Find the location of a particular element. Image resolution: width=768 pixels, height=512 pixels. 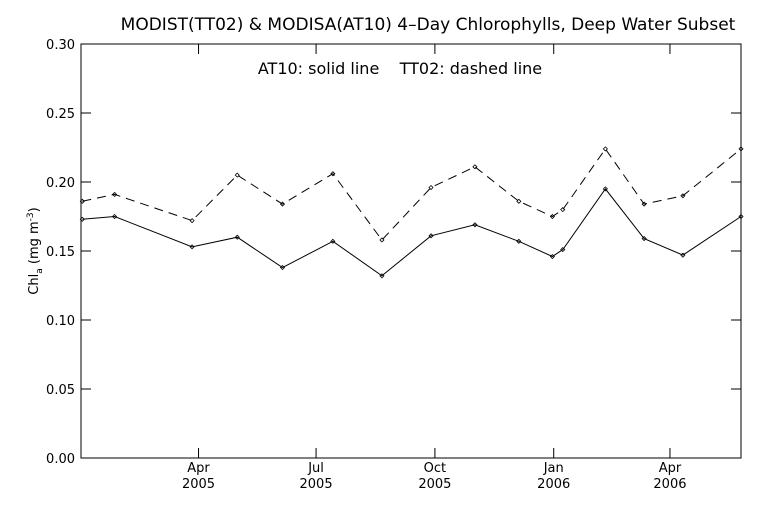

y-tick-label: 0.10 is located at coordinates (60, 321).